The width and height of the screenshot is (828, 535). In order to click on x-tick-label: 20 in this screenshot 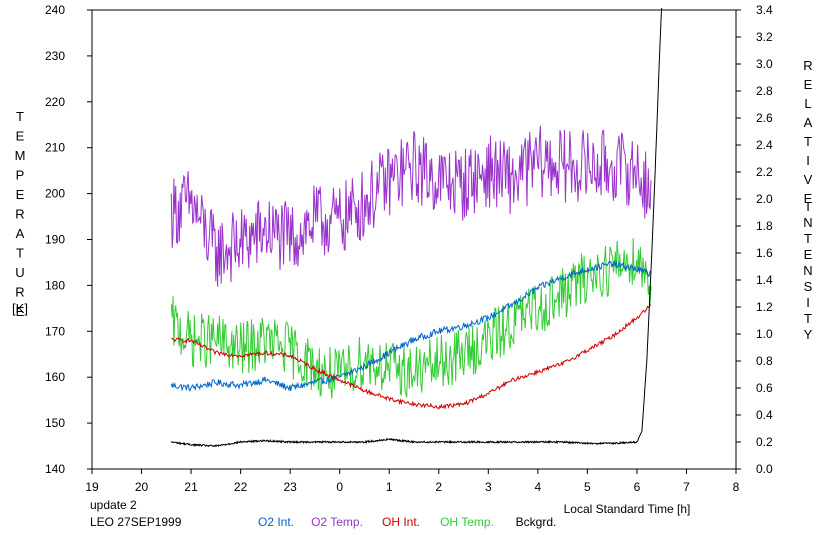, I will do `click(142, 487)`.